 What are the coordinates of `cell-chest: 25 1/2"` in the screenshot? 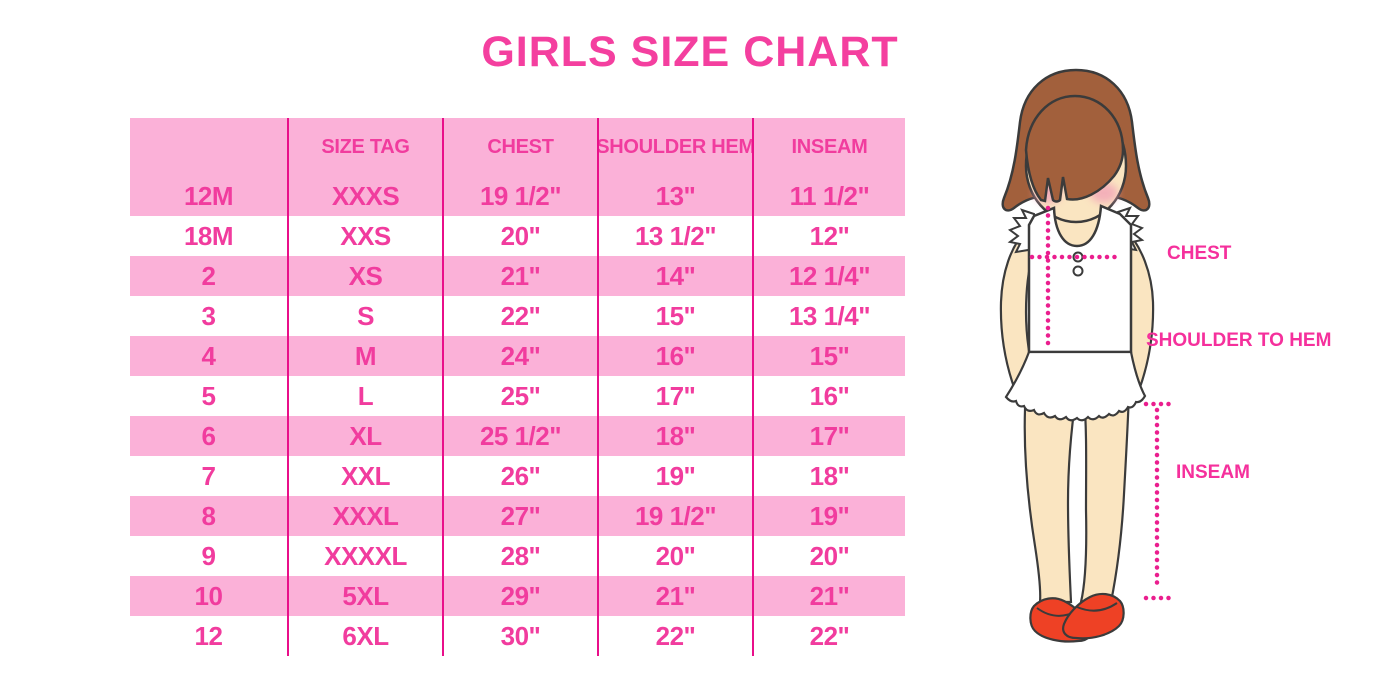 It's located at (519, 436).